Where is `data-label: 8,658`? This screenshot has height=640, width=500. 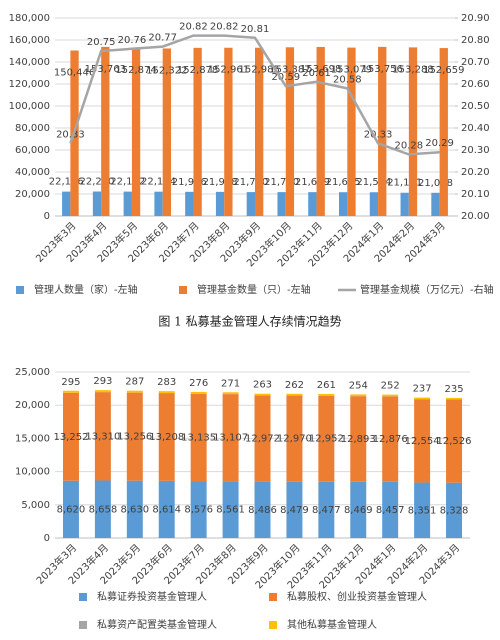
data-label: 8,658 is located at coordinates (103, 509).